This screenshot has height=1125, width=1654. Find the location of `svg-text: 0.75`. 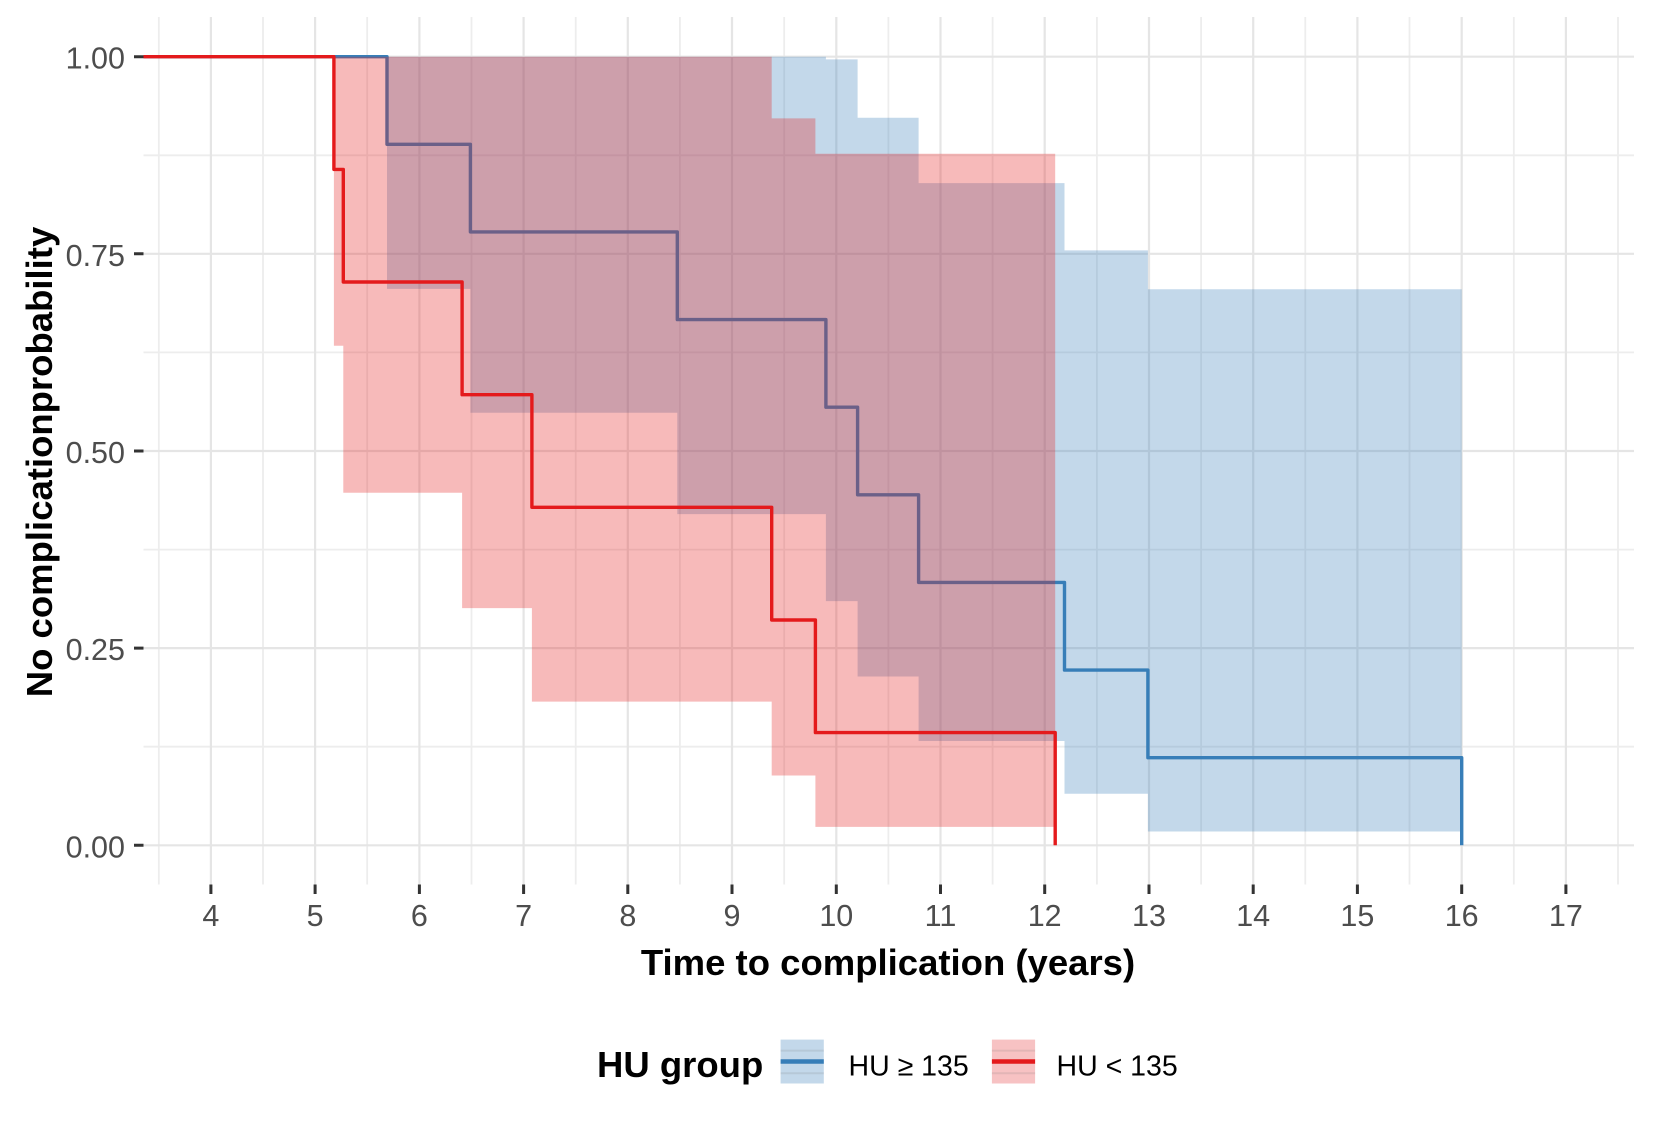

svg-text: 0.75 is located at coordinates (95, 256).